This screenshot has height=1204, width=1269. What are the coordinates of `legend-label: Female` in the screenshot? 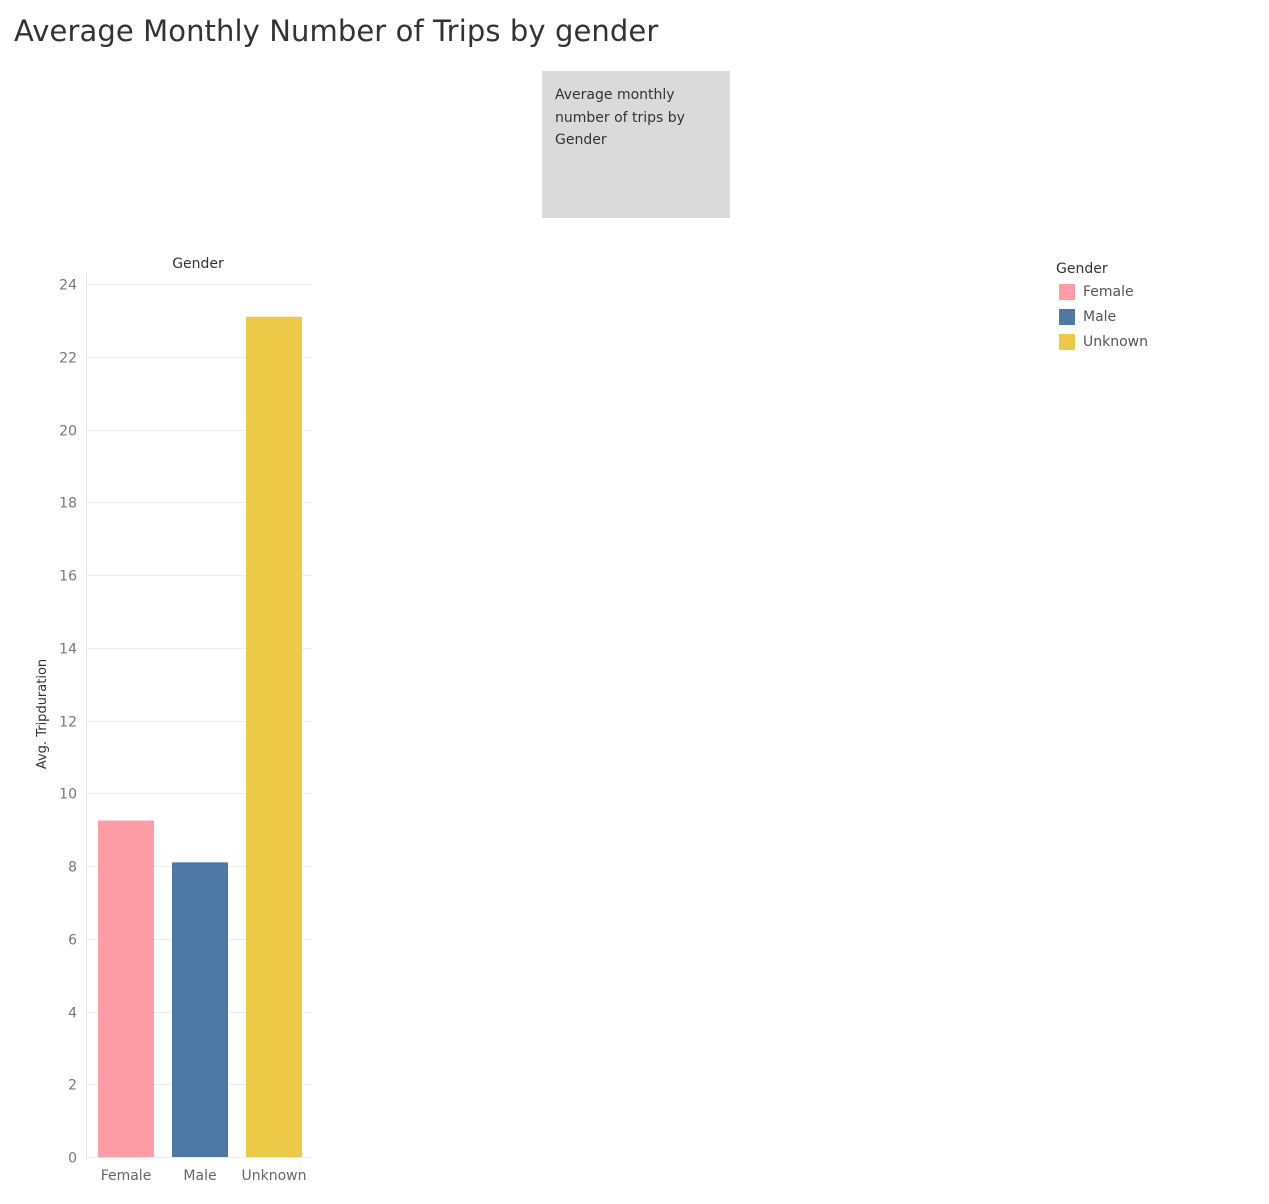 It's located at (1108, 291).